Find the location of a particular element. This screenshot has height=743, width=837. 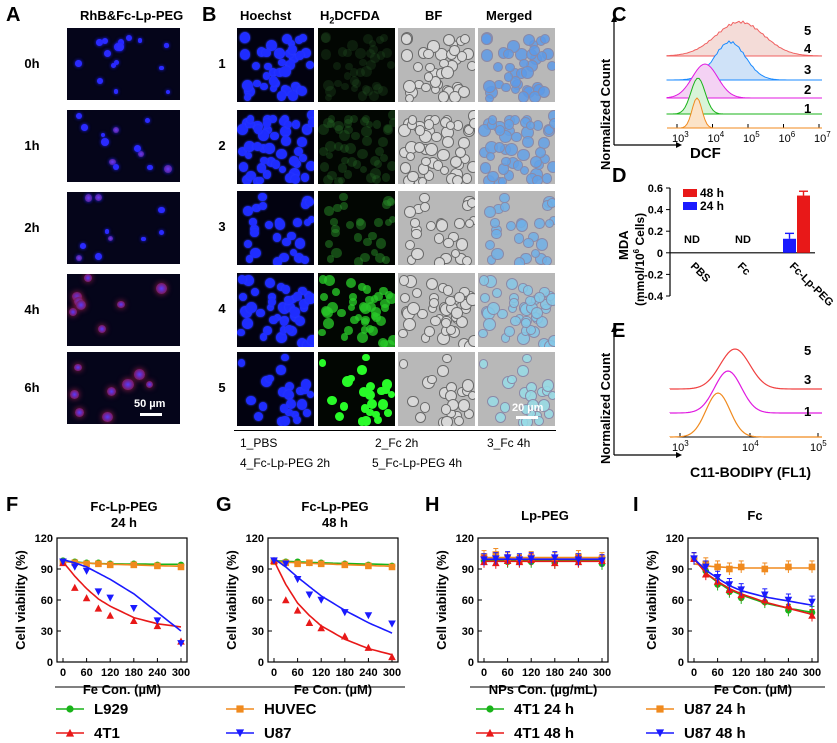

panel-f-ytick-label-2: 60 is located at coordinates (47, 601).